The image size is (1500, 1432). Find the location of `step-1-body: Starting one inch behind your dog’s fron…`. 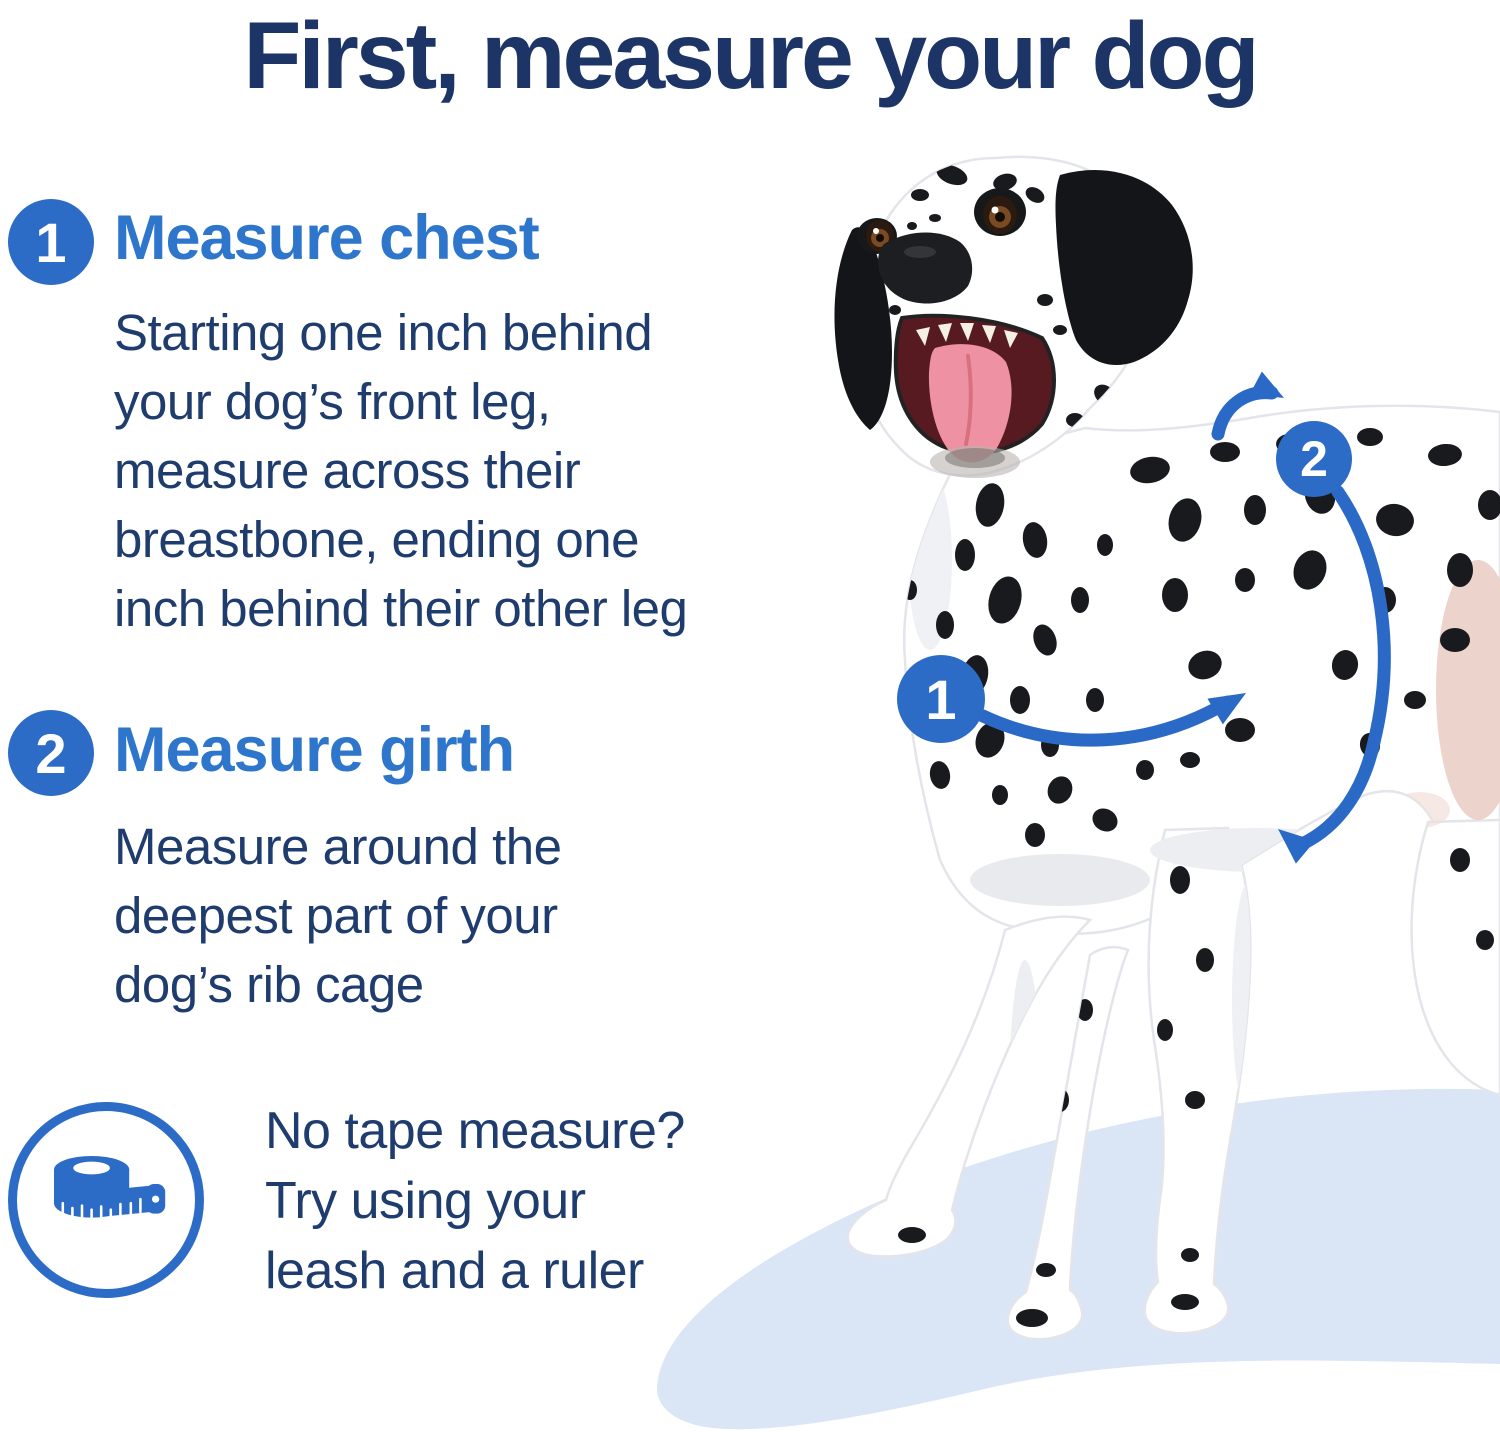

step-1-body: Starting one inch behind your dog’s fron… is located at coordinates (401, 470).